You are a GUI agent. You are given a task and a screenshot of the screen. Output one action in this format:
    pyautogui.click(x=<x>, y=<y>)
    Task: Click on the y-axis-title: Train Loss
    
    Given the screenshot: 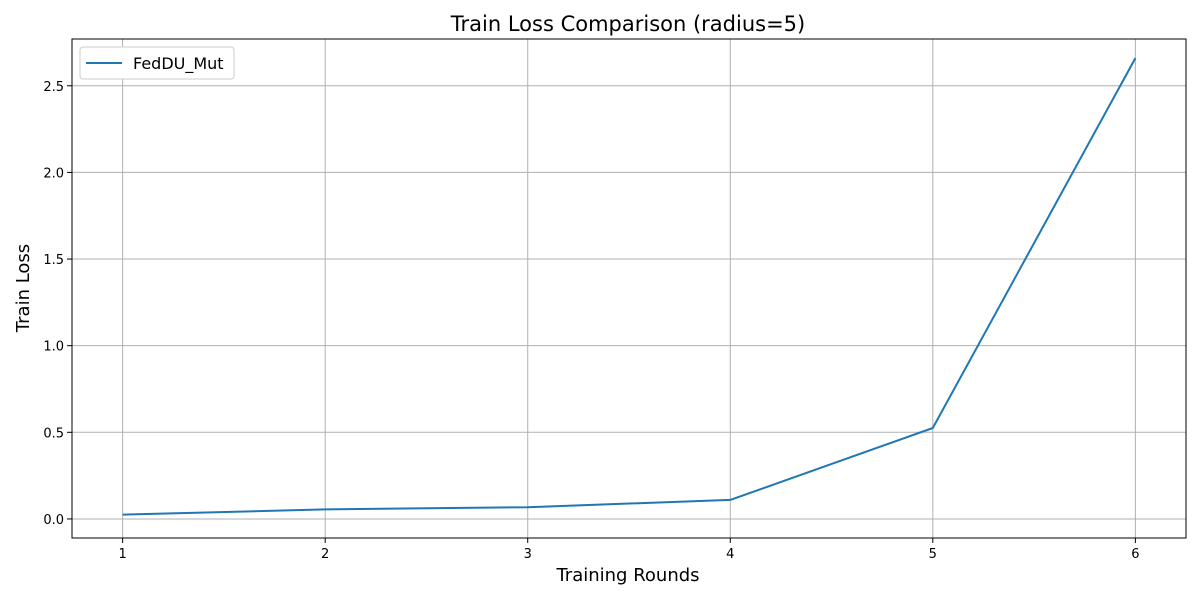 What is the action you would take?
    pyautogui.click(x=23, y=288)
    